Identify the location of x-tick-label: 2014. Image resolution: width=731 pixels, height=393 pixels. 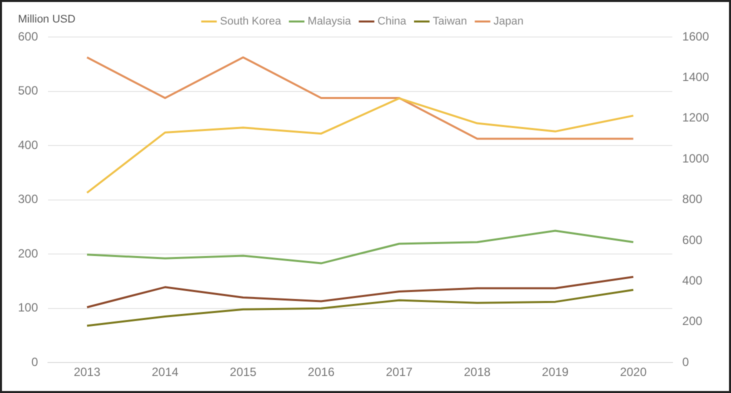
(165, 372).